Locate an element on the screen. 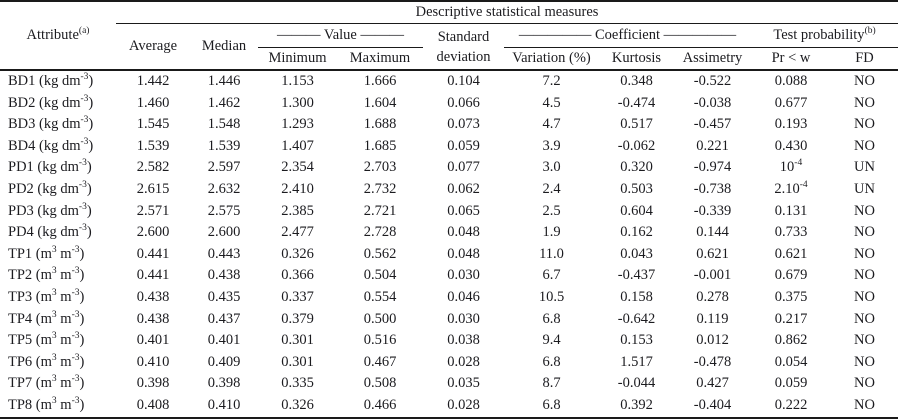 Image resolution: width=898 pixels, height=419 pixels. cell-std-deviation: 0.030 is located at coordinates (463, 275).